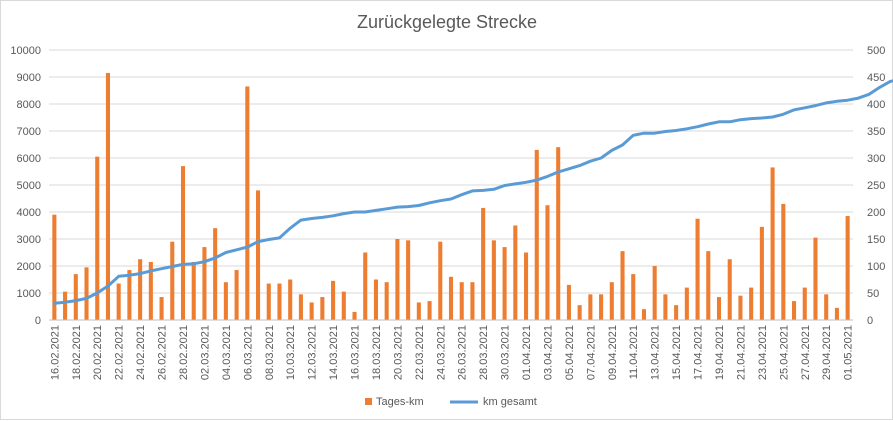  I want to click on x-tick-label: 24.02.2021, so click(141, 352).